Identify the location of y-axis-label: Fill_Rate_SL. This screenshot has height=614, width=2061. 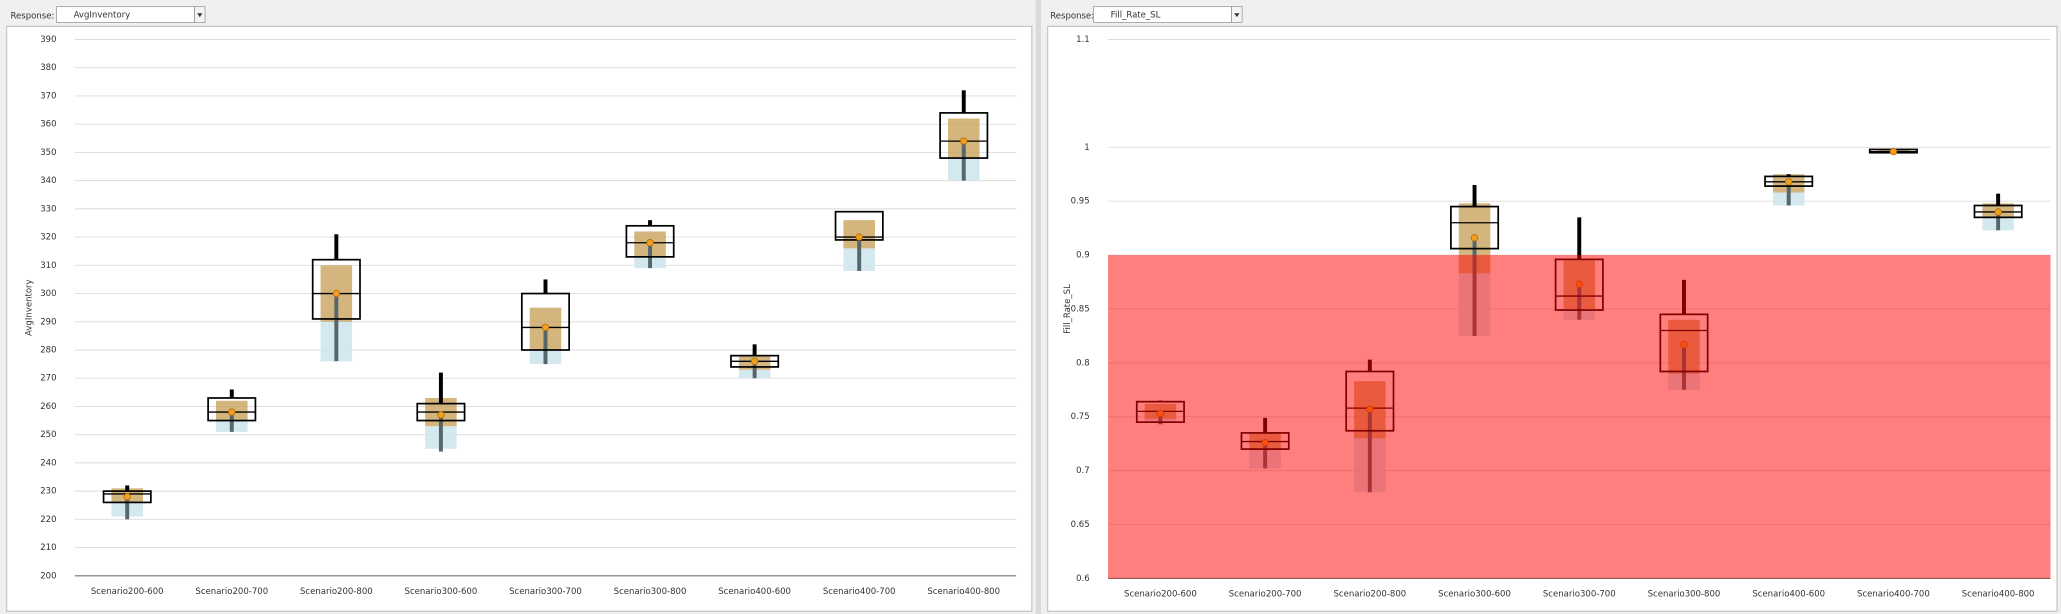
(1068, 309).